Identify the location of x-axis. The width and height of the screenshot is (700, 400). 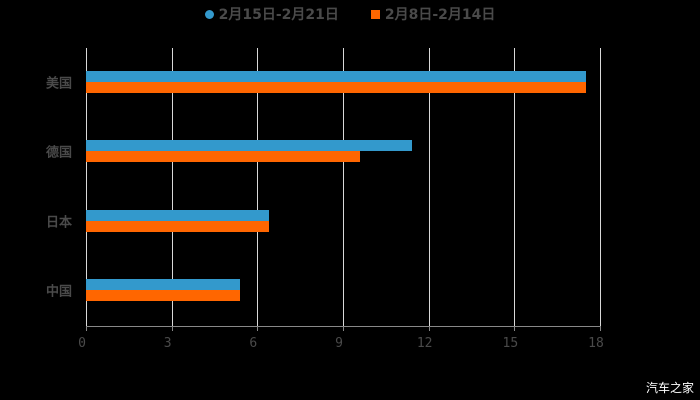
(343, 326).